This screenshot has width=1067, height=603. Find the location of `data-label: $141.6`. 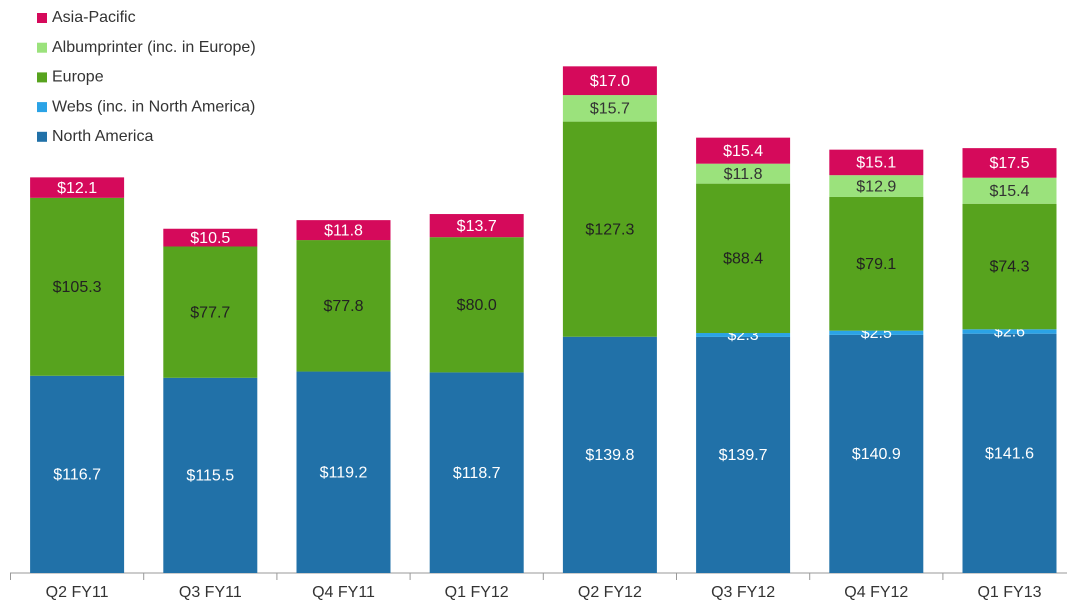

data-label: $141.6 is located at coordinates (1009, 454).